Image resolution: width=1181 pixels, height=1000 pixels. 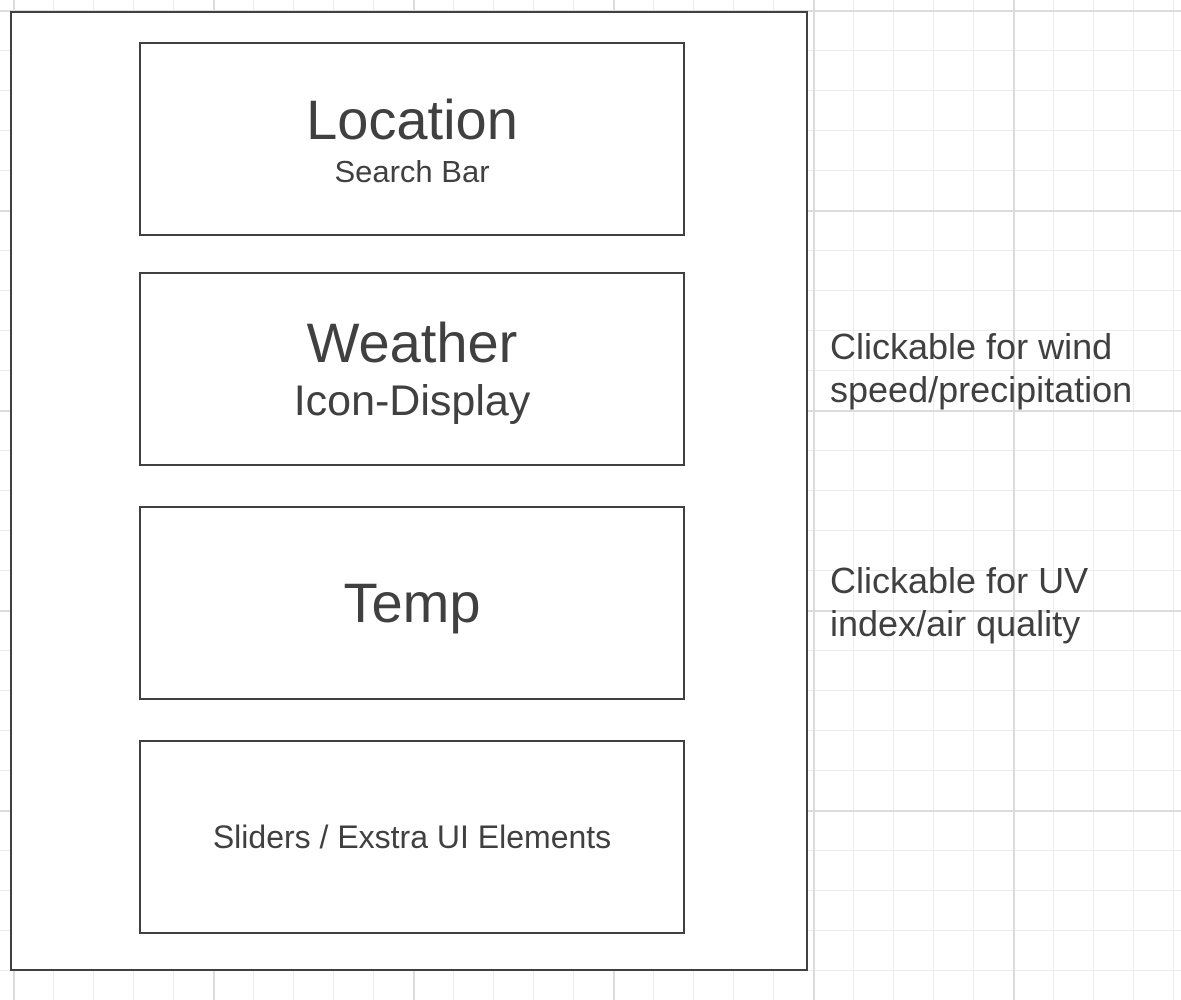 What do you see at coordinates (412, 343) in the screenshot?
I see `weather-title: Weather` at bounding box center [412, 343].